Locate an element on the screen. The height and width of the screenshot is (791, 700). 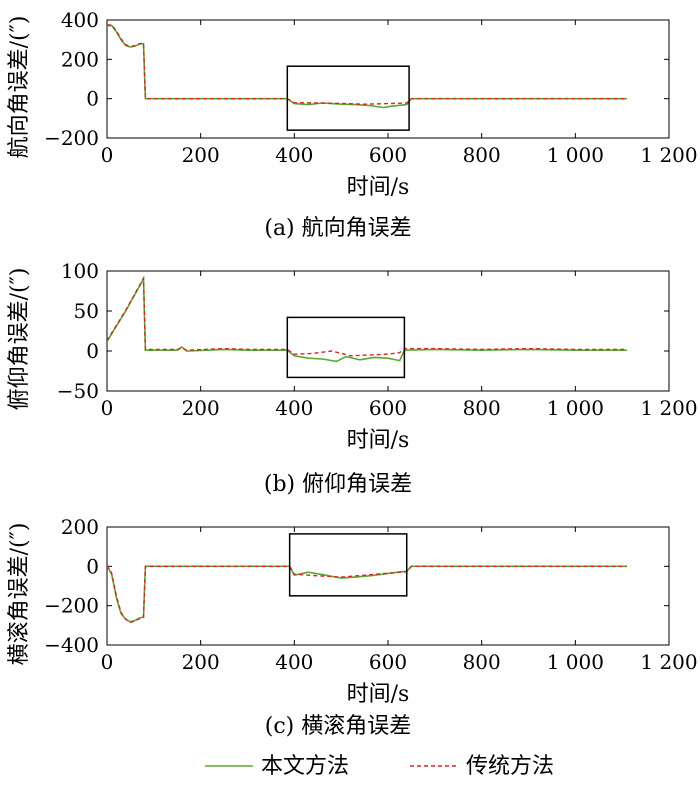
y-tick-label: 50 is located at coordinates (86, 311).